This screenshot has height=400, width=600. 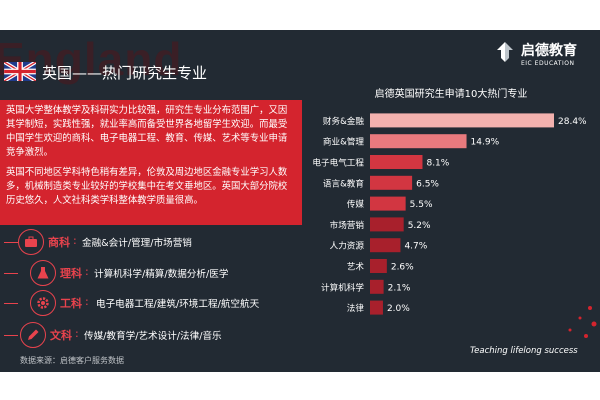 What do you see at coordinates (31, 241) in the screenshot?
I see `briefcase-icon` at bounding box center [31, 241].